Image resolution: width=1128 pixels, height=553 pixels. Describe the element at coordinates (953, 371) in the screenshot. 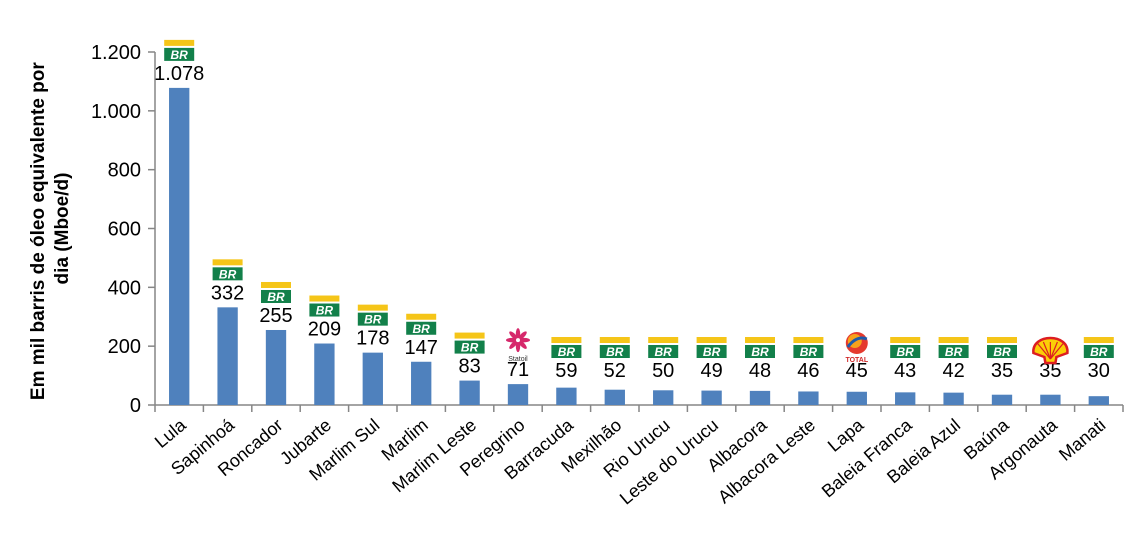

I see `value-label-17: 42` at that location.